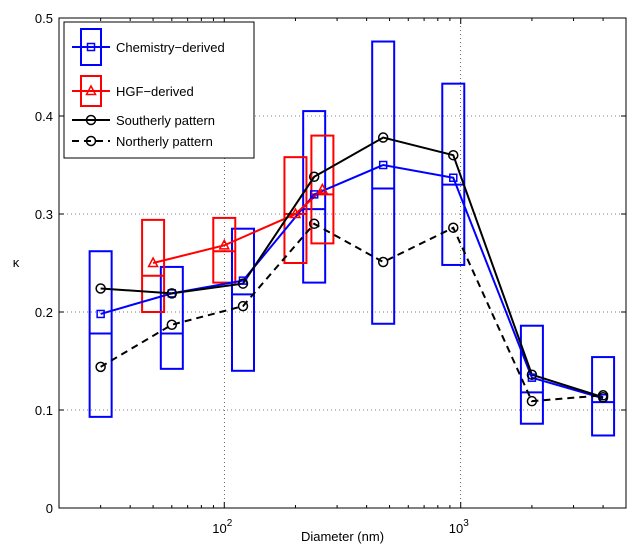  What do you see at coordinates (44, 410) in the screenshot?
I see `y-tick-label: 0.1` at bounding box center [44, 410].